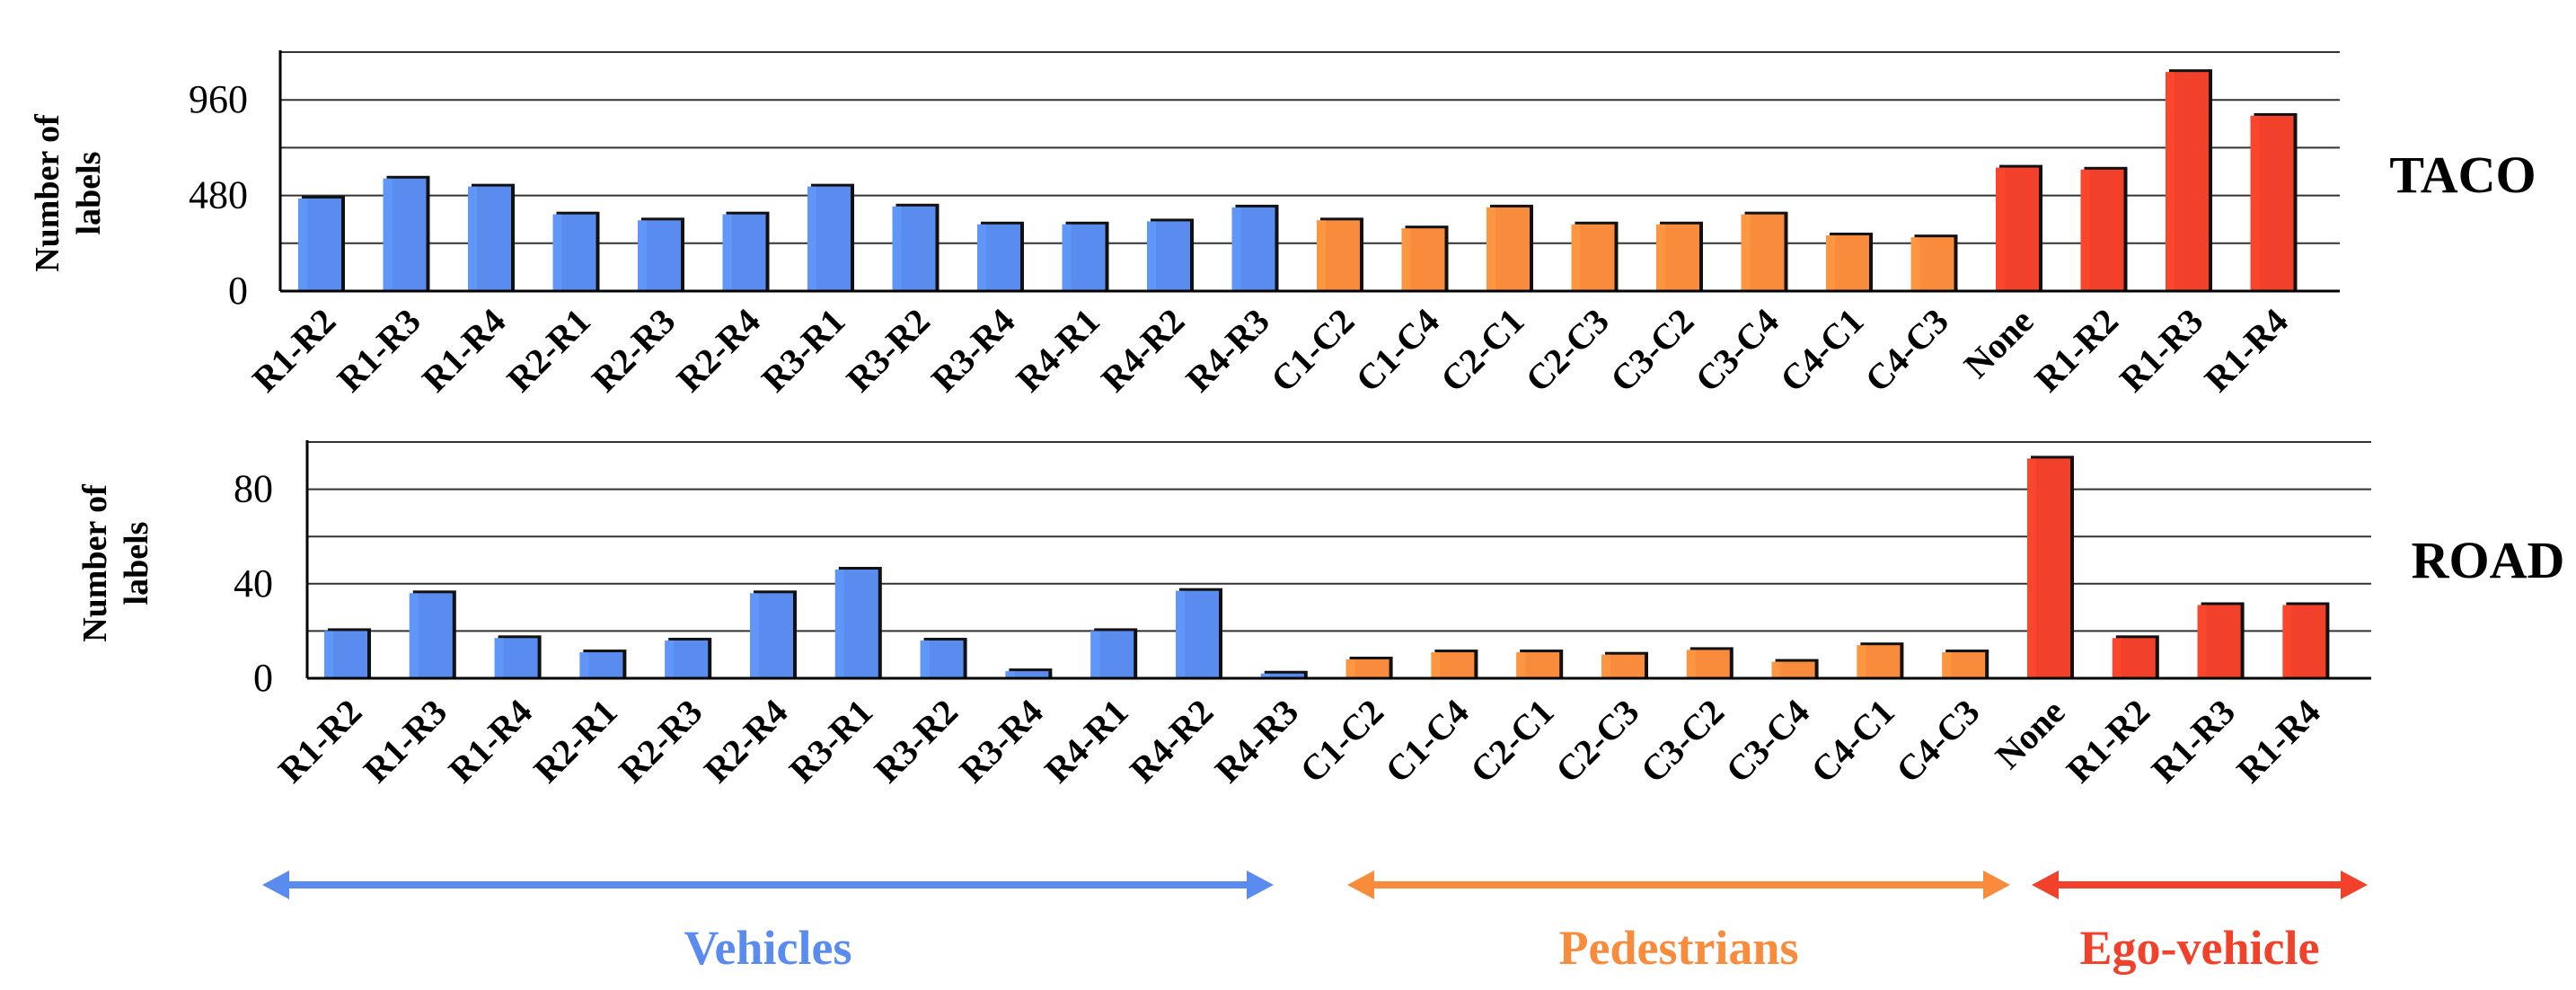  I want to click on x-tick-label: R2-R4, so click(745, 742).